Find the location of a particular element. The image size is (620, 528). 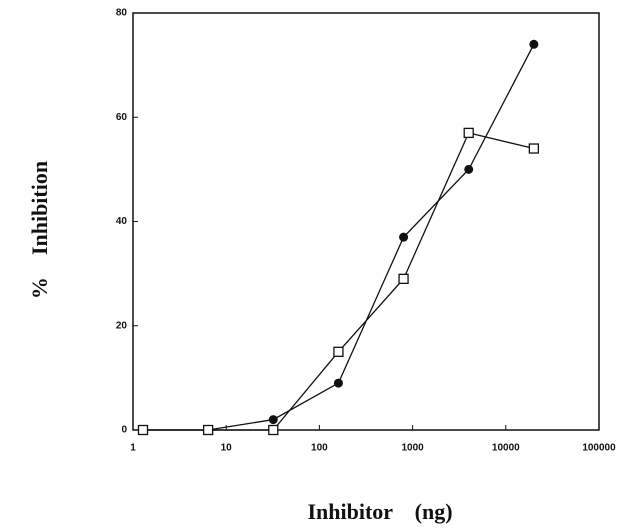

x-tick-label: 10000 is located at coordinates (506, 448).